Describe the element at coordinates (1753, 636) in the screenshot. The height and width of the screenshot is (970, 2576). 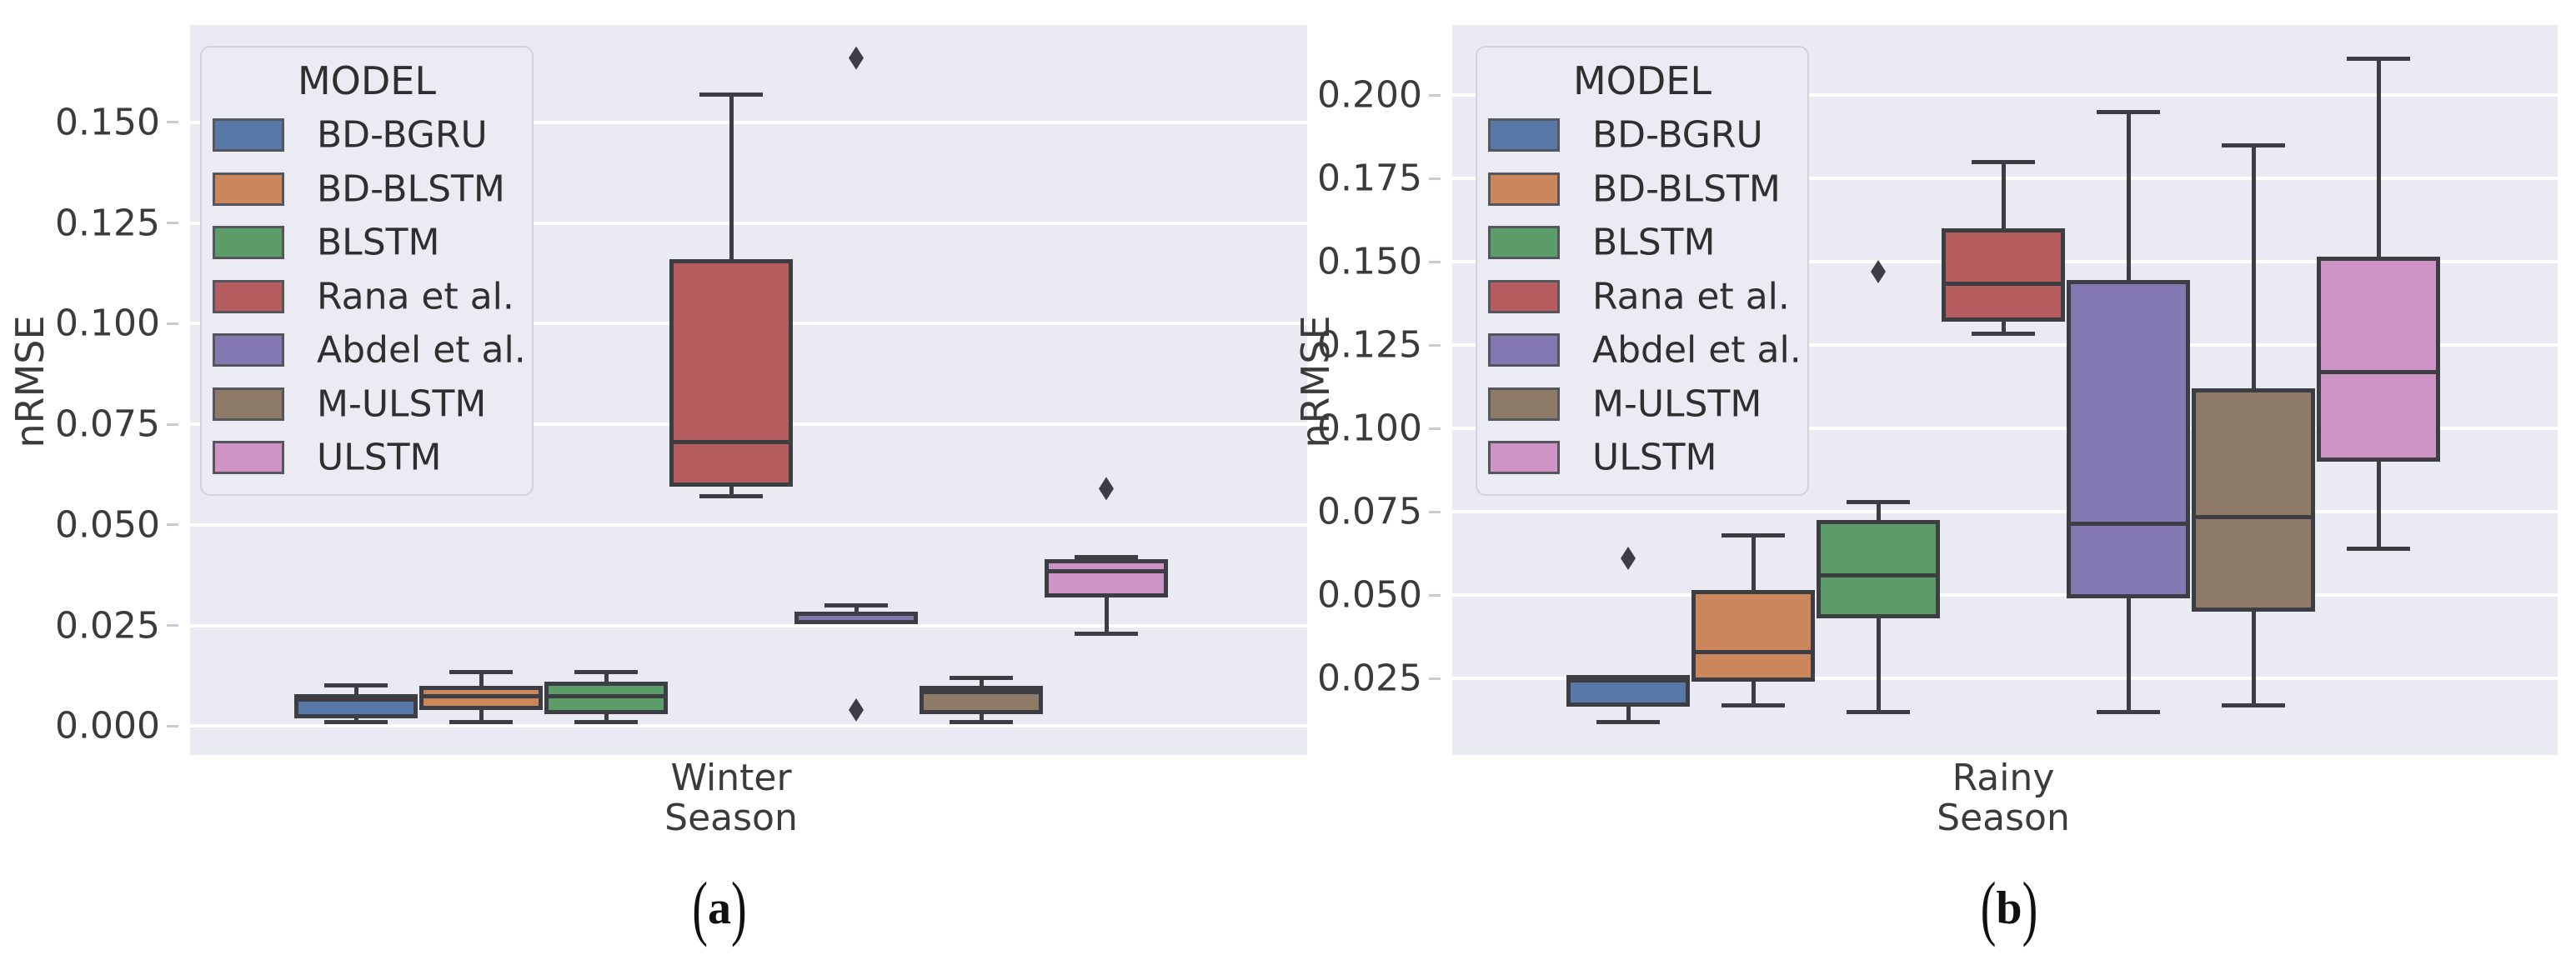
I see `box-BD-BLSTM` at that location.